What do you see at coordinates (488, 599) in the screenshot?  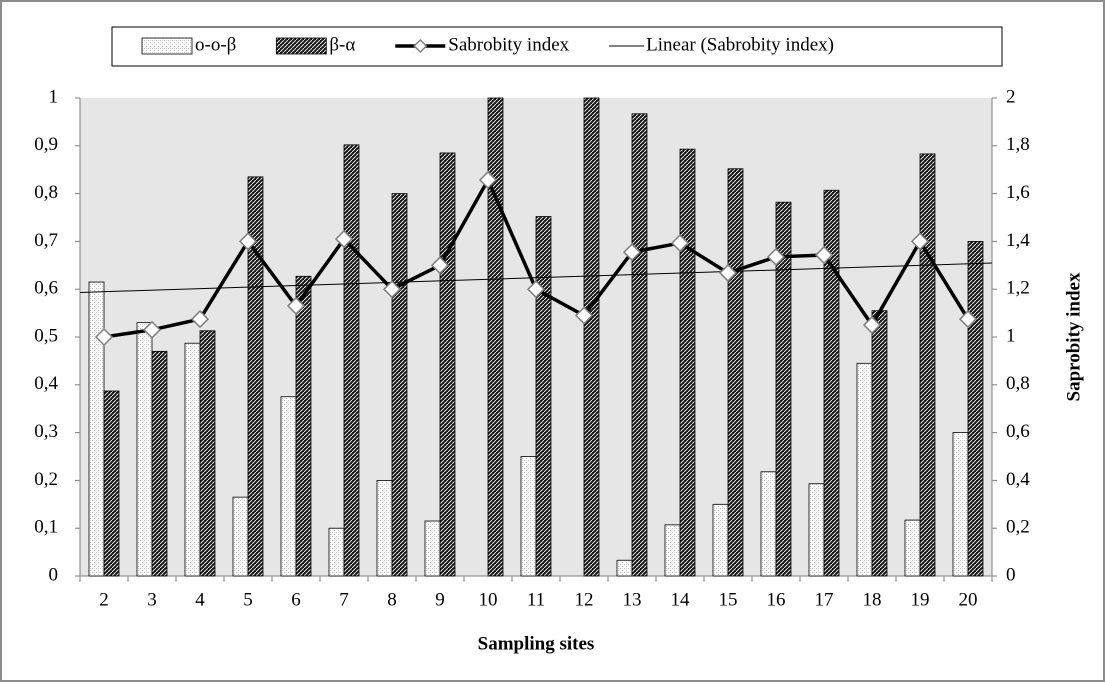 I see `x-tick-label: 10` at bounding box center [488, 599].